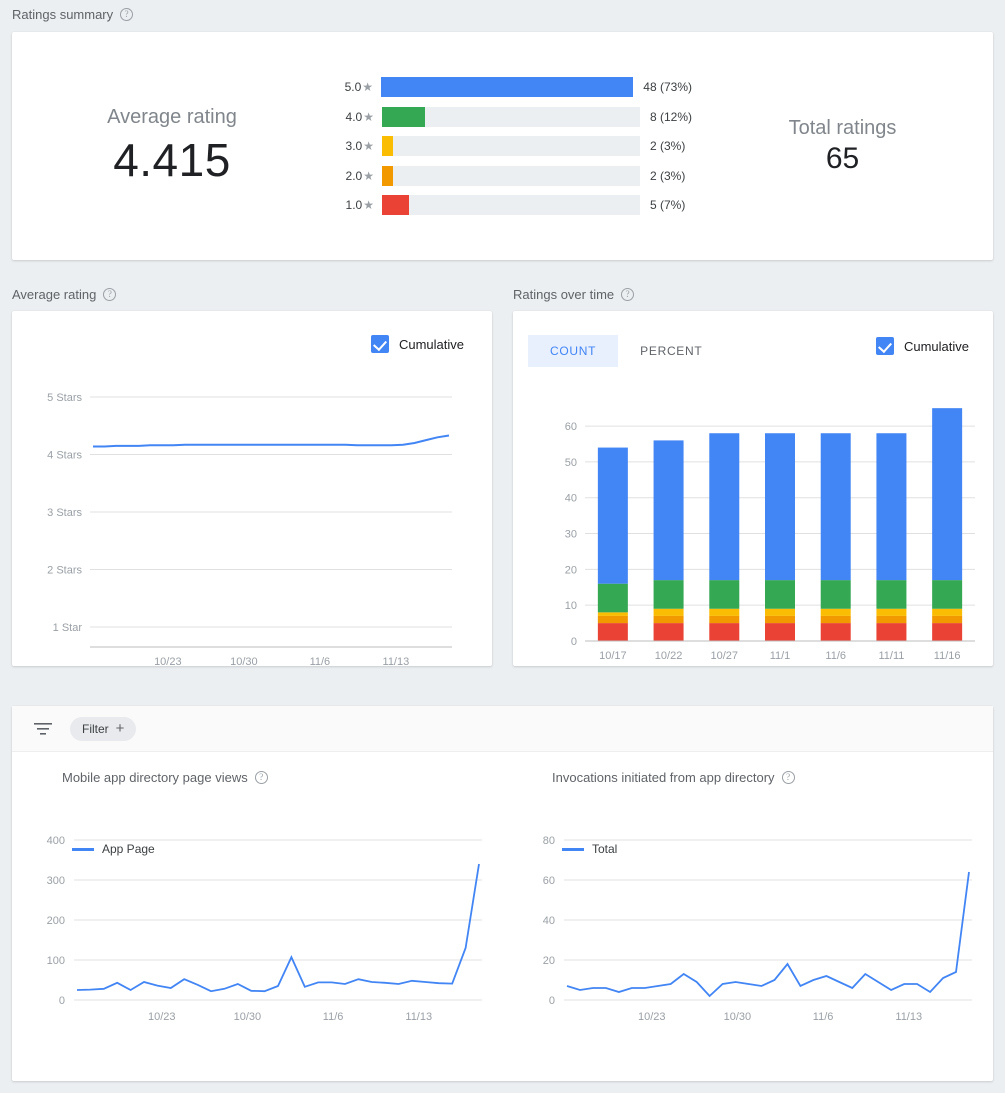  I want to click on rating-value: 4.0, so click(354, 116).